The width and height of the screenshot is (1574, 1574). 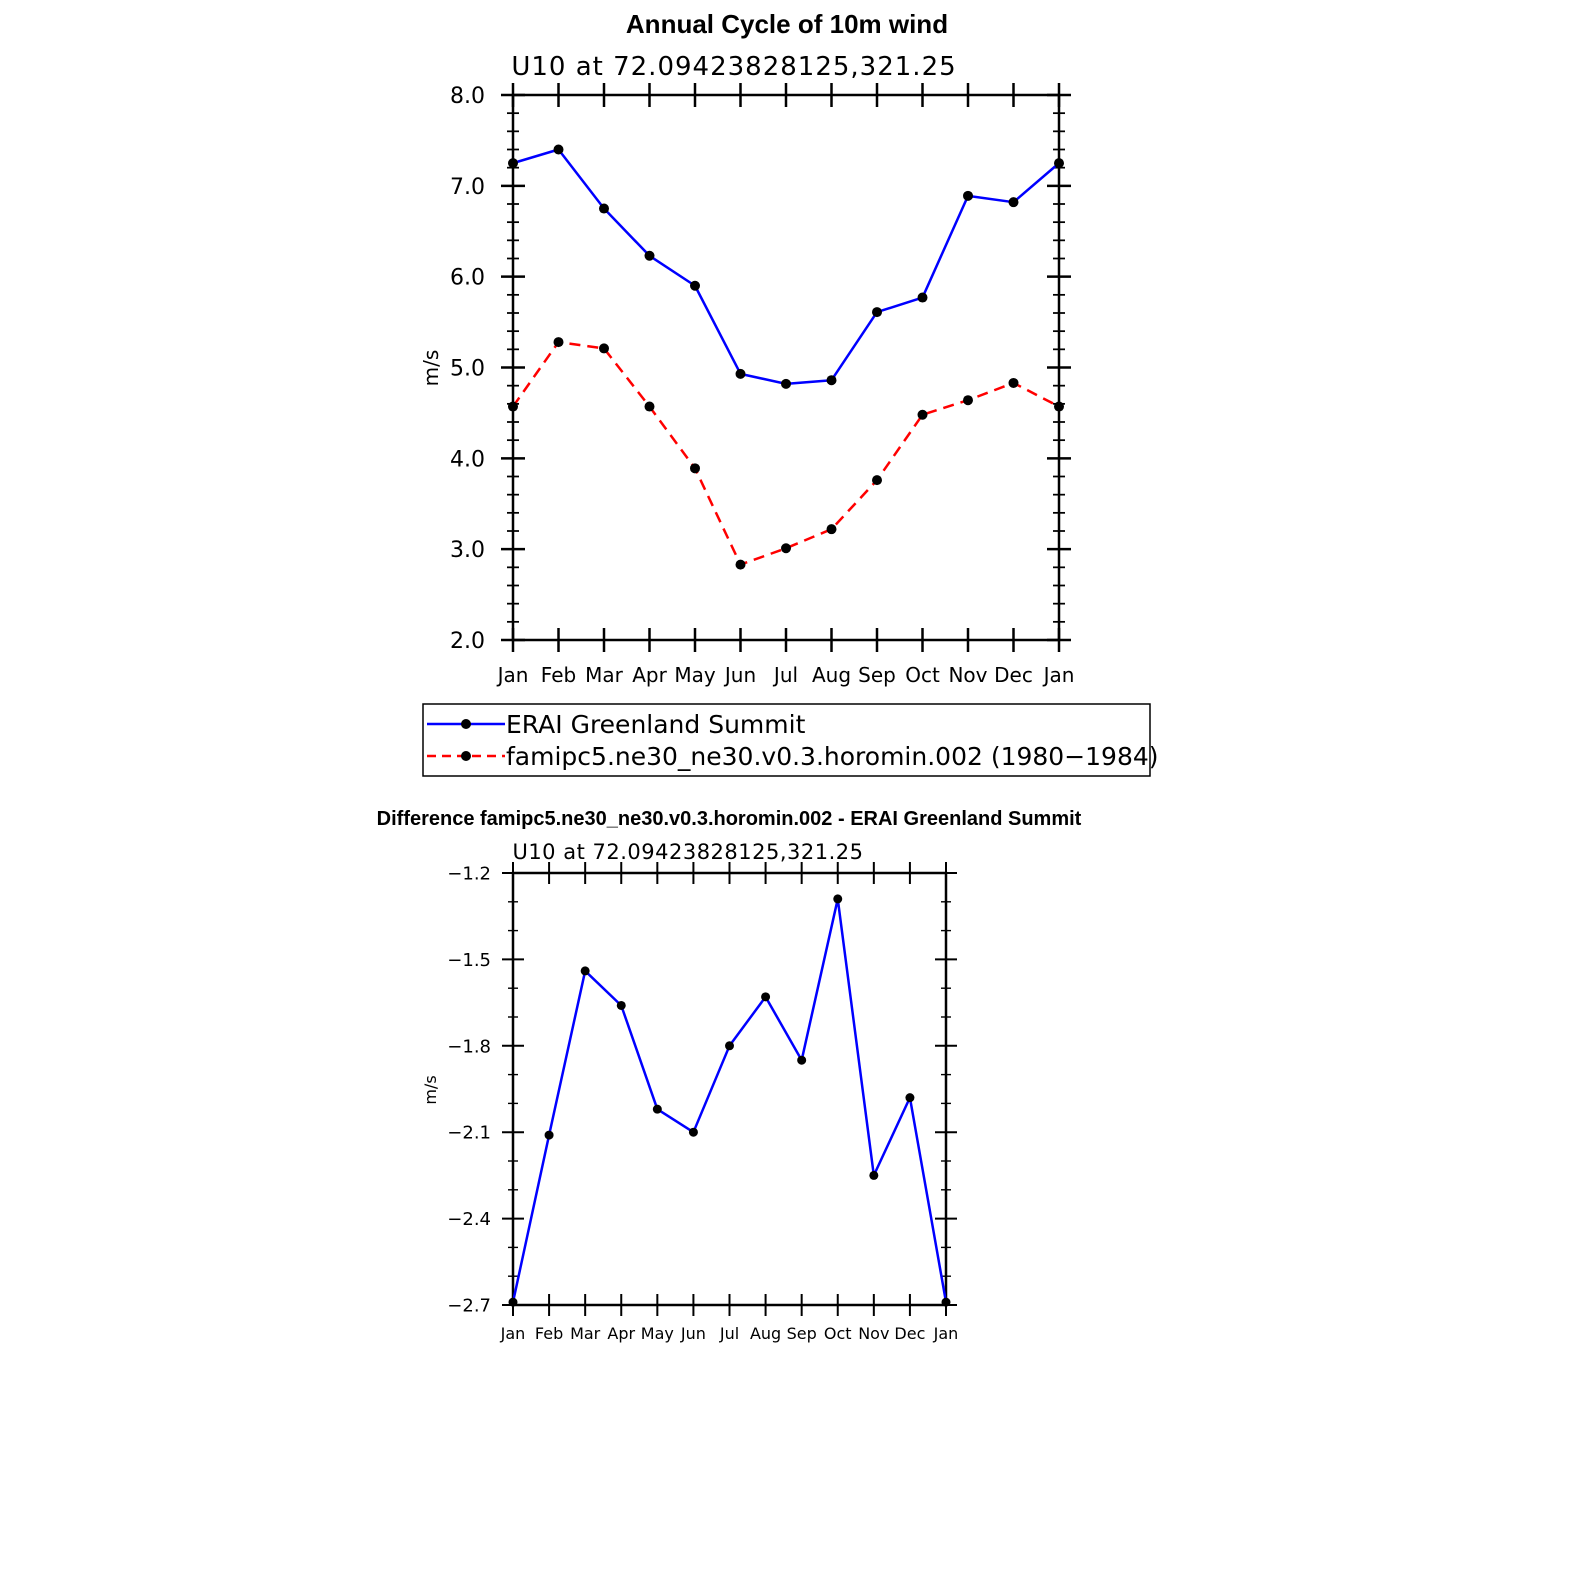 I want to click on chart1-series-0-line, so click(x=786, y=267).